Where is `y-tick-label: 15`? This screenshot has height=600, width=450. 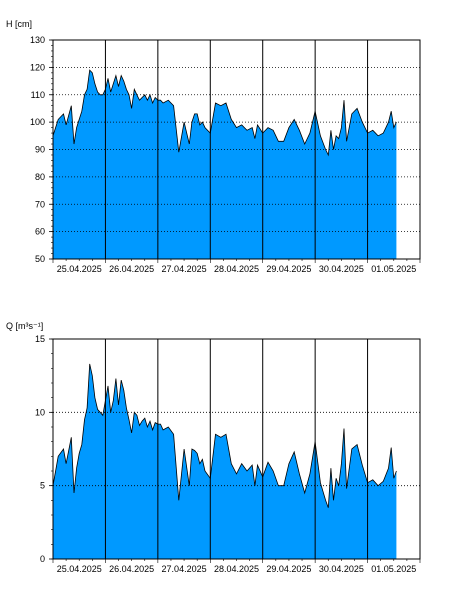
y-tick-label: 15 is located at coordinates (40, 339).